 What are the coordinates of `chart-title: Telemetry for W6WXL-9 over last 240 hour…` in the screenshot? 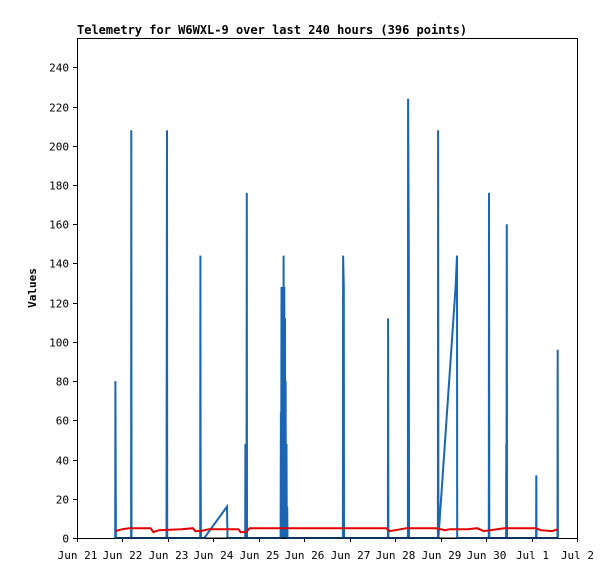 It's located at (272, 30).